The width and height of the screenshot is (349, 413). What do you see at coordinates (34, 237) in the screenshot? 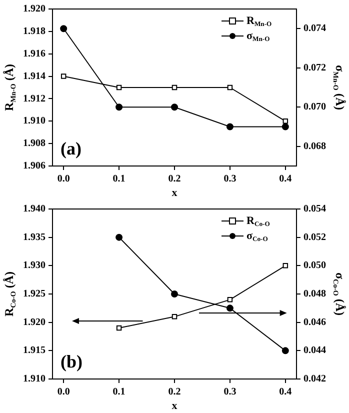
I see `y-tick-label: 1.935` at bounding box center [34, 237].